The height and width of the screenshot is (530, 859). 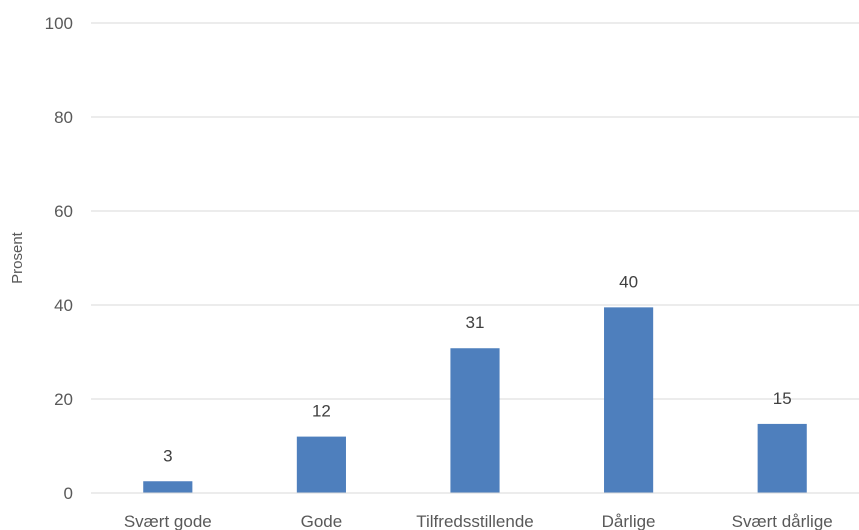 I want to click on x-tick-label: Svært dårlige, so click(x=782, y=521).